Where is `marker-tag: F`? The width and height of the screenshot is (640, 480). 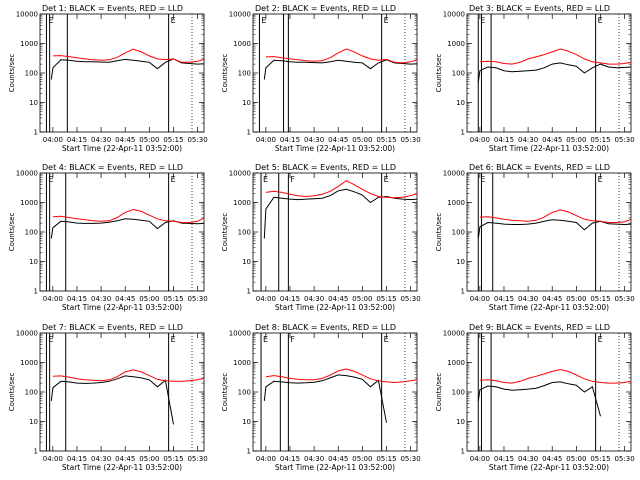 marker-tag: F is located at coordinates (292, 339).